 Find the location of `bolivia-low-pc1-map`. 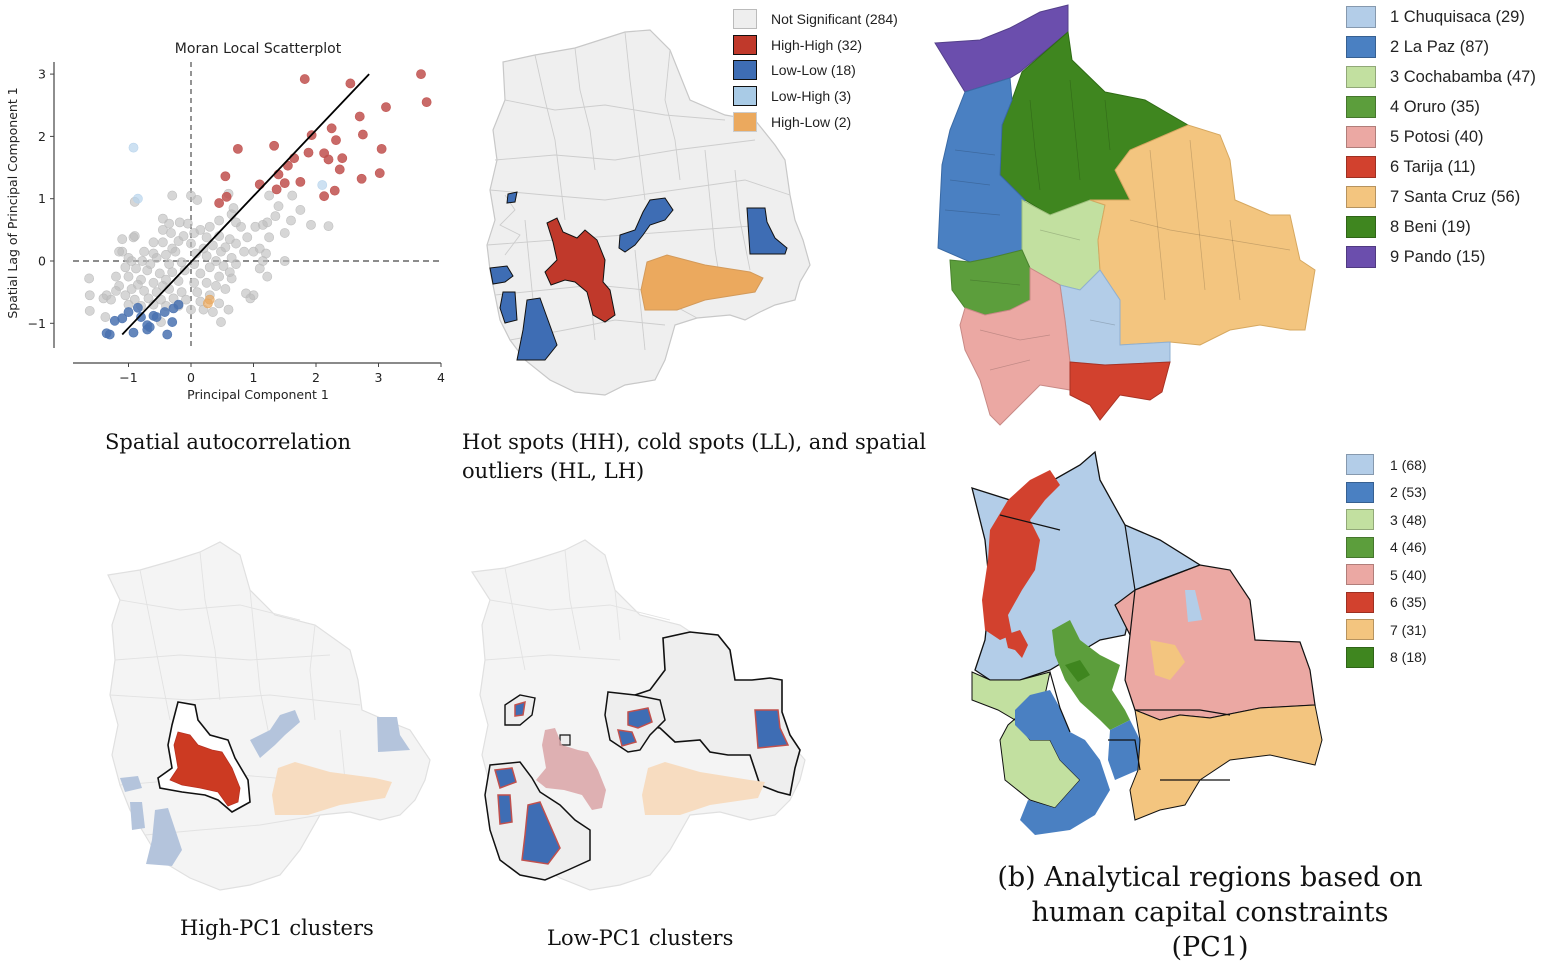

bolivia-low-pc1-map is located at coordinates (638, 715).